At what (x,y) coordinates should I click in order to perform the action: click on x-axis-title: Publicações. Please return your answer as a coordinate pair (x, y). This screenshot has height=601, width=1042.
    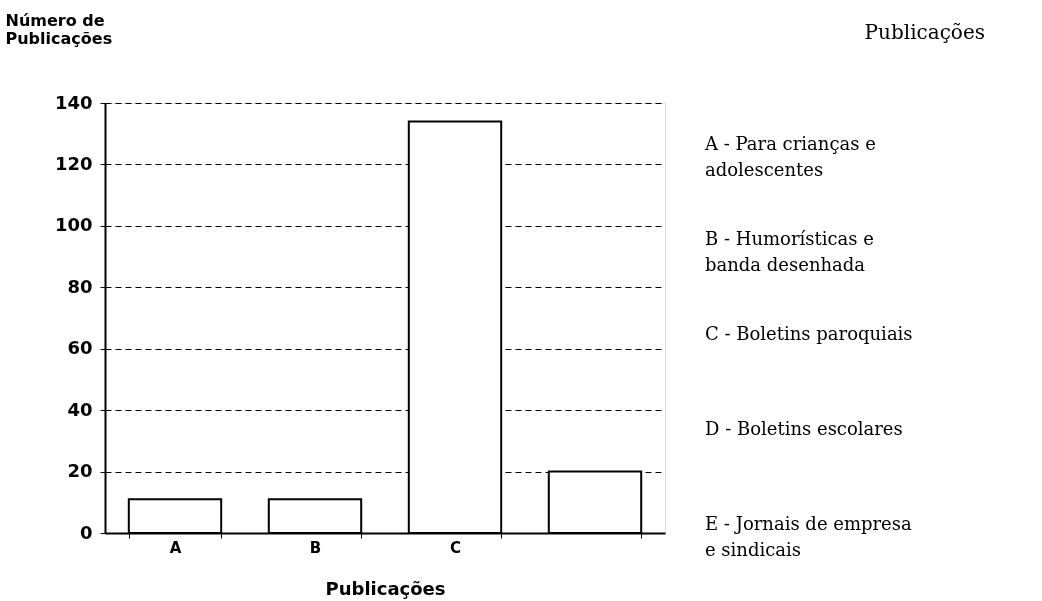
    Looking at the image, I should click on (385, 588).